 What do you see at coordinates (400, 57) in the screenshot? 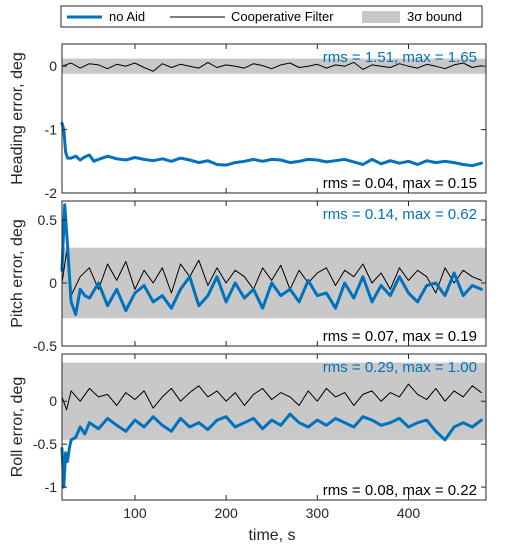
I see `heading-annotation-no-aid: rms = 1.51, max = 1.65` at bounding box center [400, 57].